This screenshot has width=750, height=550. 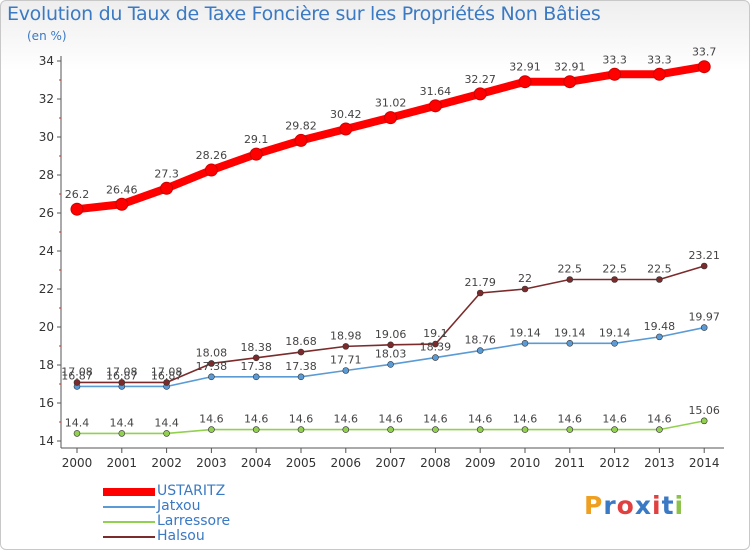 I want to click on x-tick-label: 2006, so click(x=346, y=463).